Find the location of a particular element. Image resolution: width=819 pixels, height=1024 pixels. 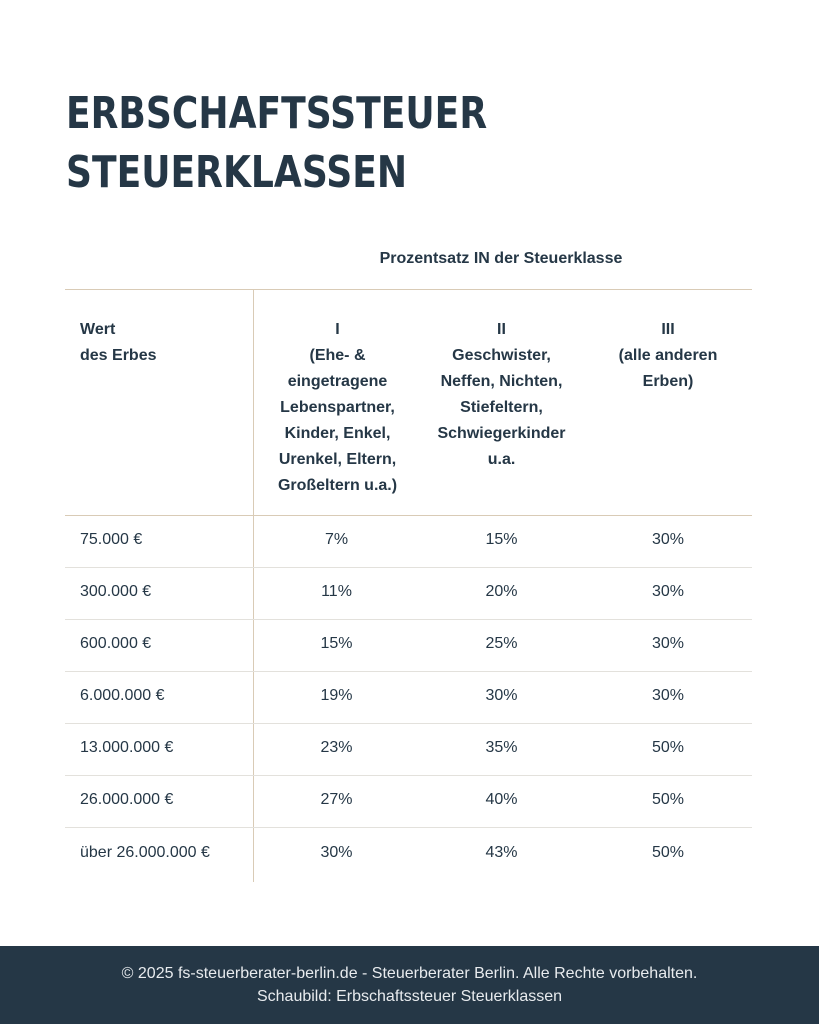

cell-value: 75.000 € is located at coordinates (159, 541).